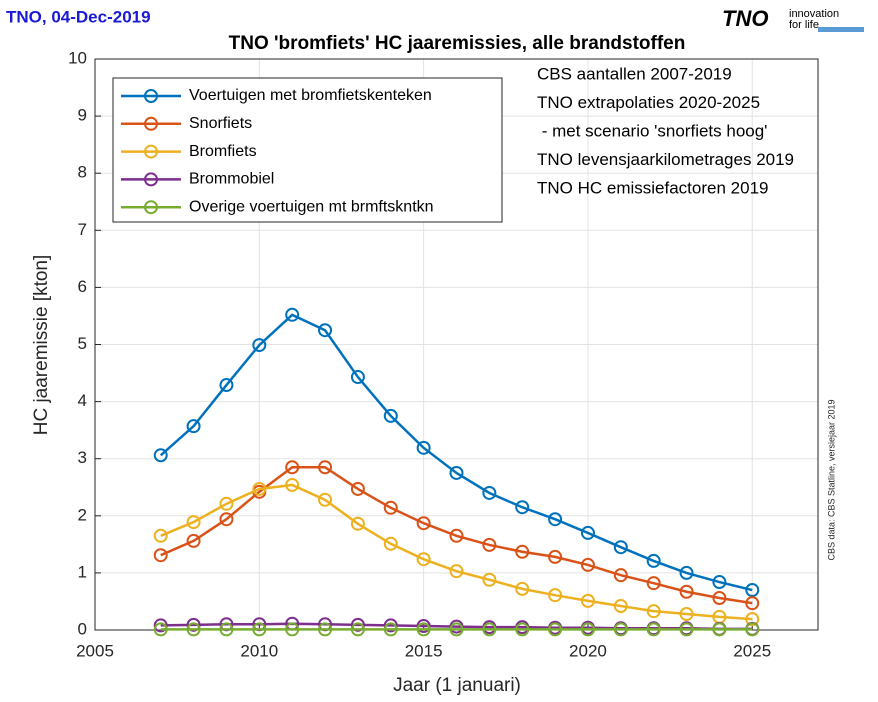 The height and width of the screenshot is (702, 878). I want to click on y-tick-label: 5, so click(82, 343).